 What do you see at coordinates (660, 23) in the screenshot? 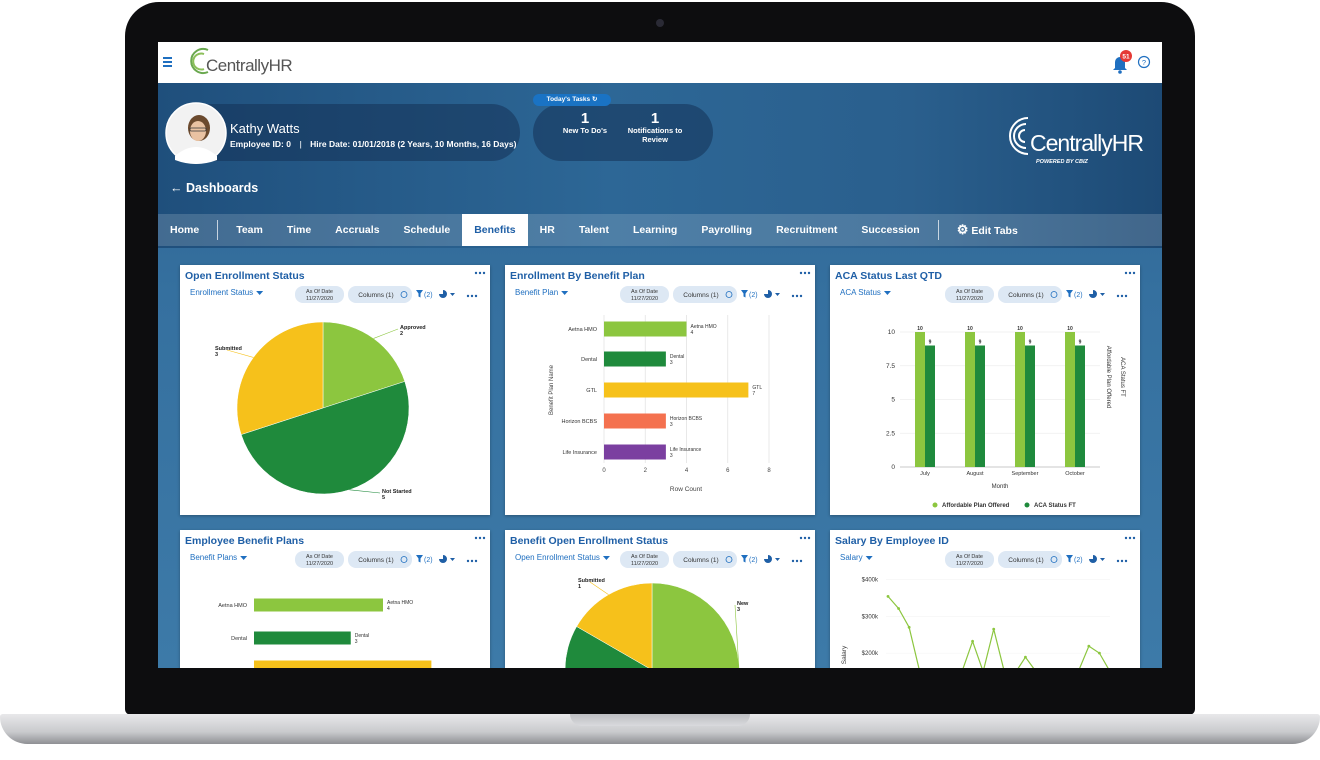
I see `camera` at bounding box center [660, 23].